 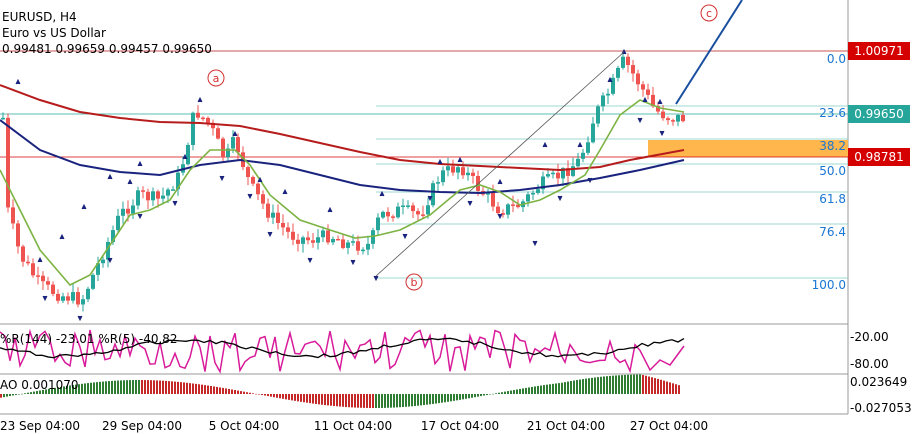 What do you see at coordinates (340, 391) in the screenshot?
I see `awesome-oscillator-pane` at bounding box center [340, 391].